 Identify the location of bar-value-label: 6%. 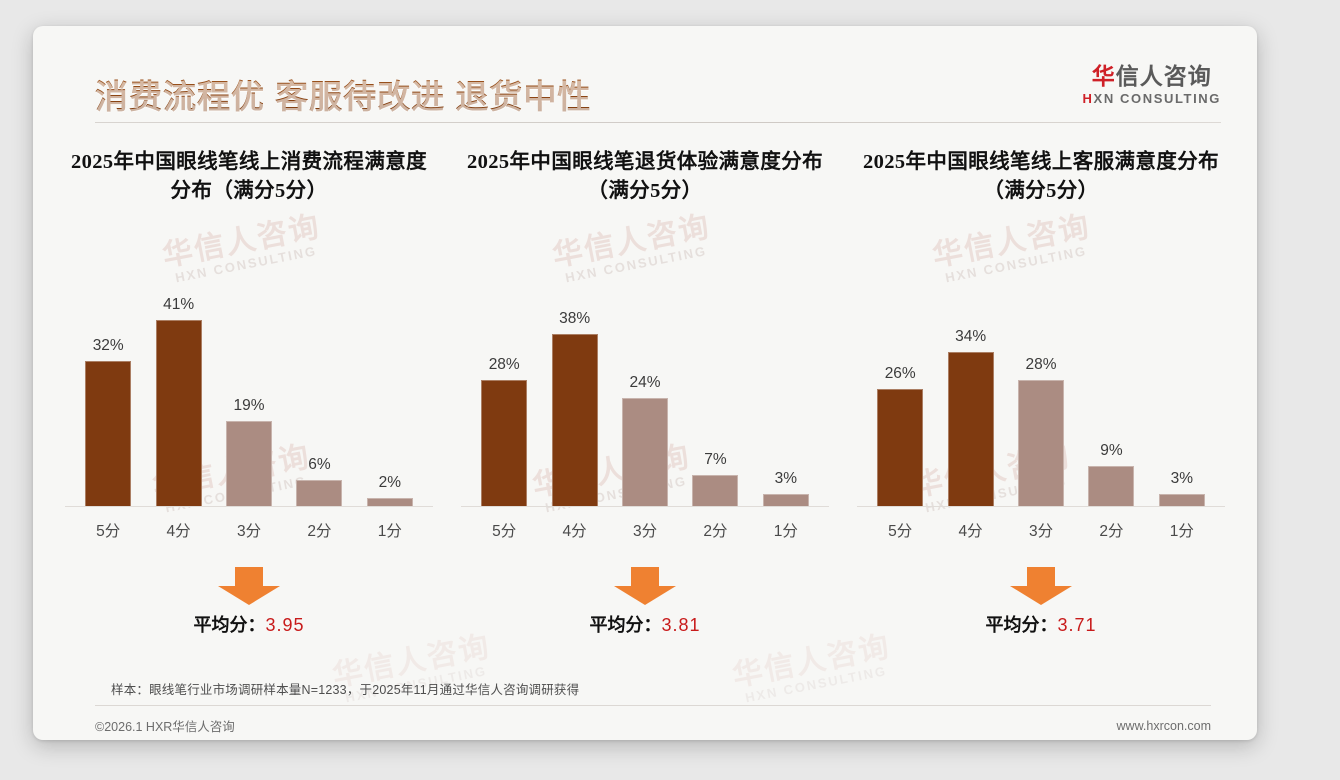
(319, 464).